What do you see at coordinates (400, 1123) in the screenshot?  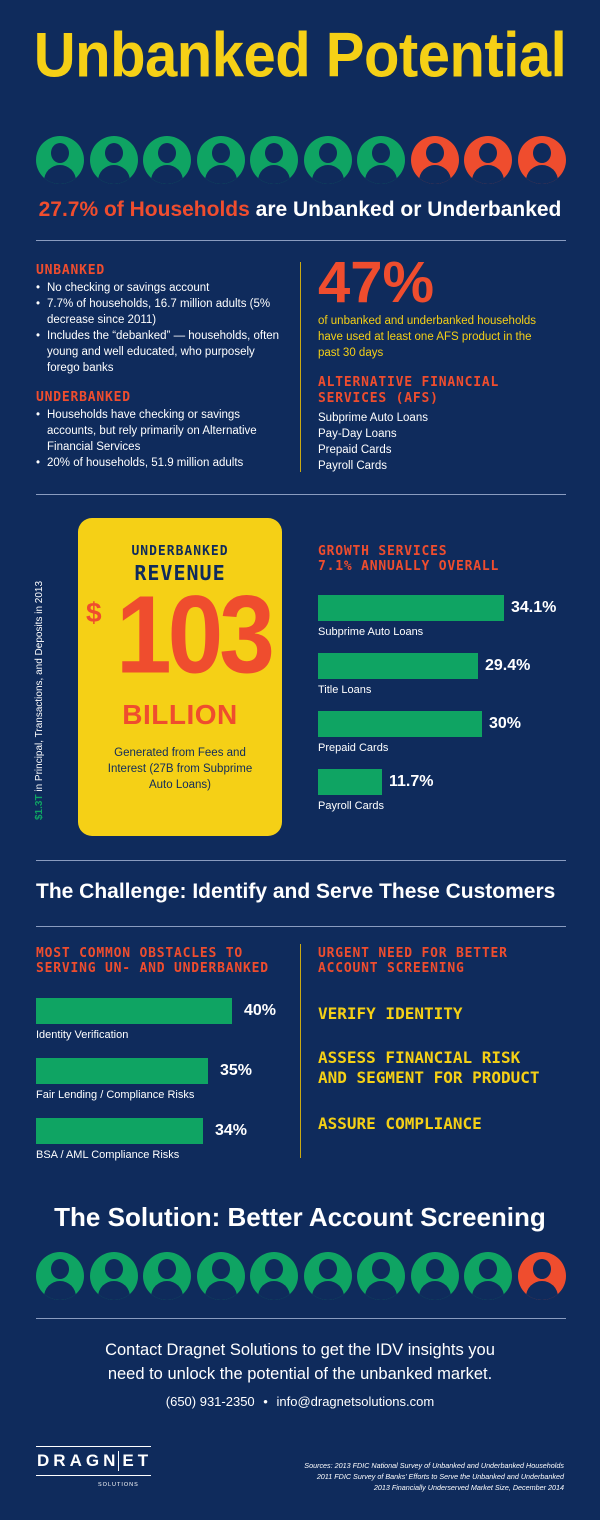 I see `urgent-item: ASSURE COMPLIANCE` at bounding box center [400, 1123].